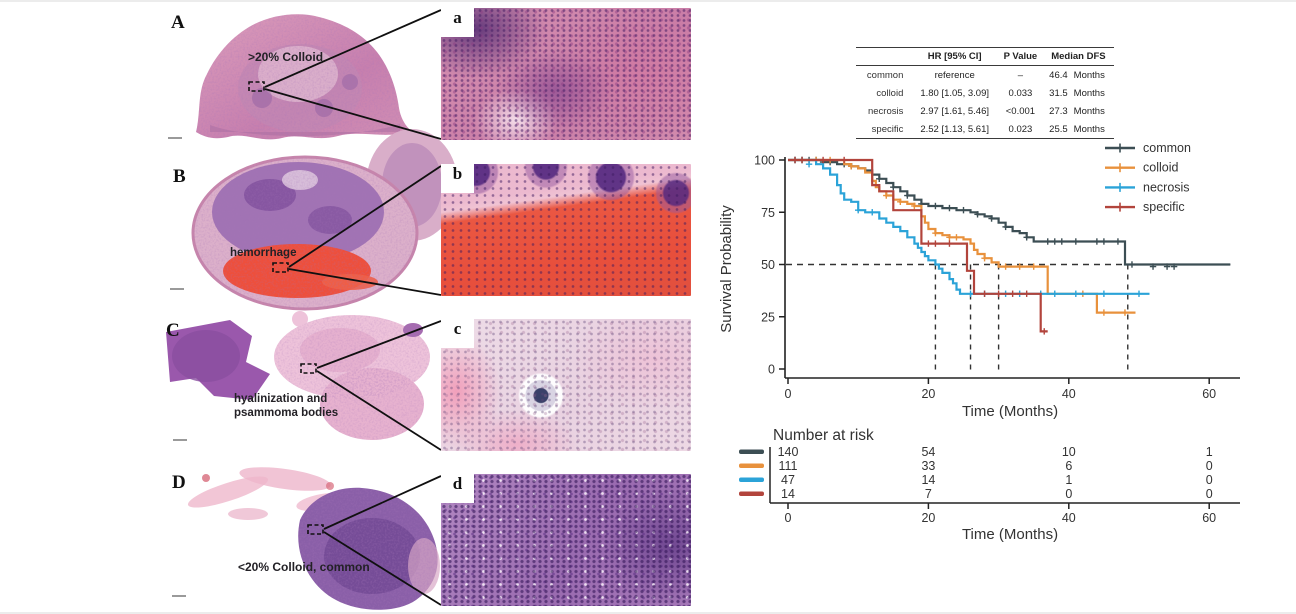 This screenshot has height=614, width=1296. Describe the element at coordinates (1010, 411) in the screenshot. I see `x-axis-title: Time (Months)` at that location.